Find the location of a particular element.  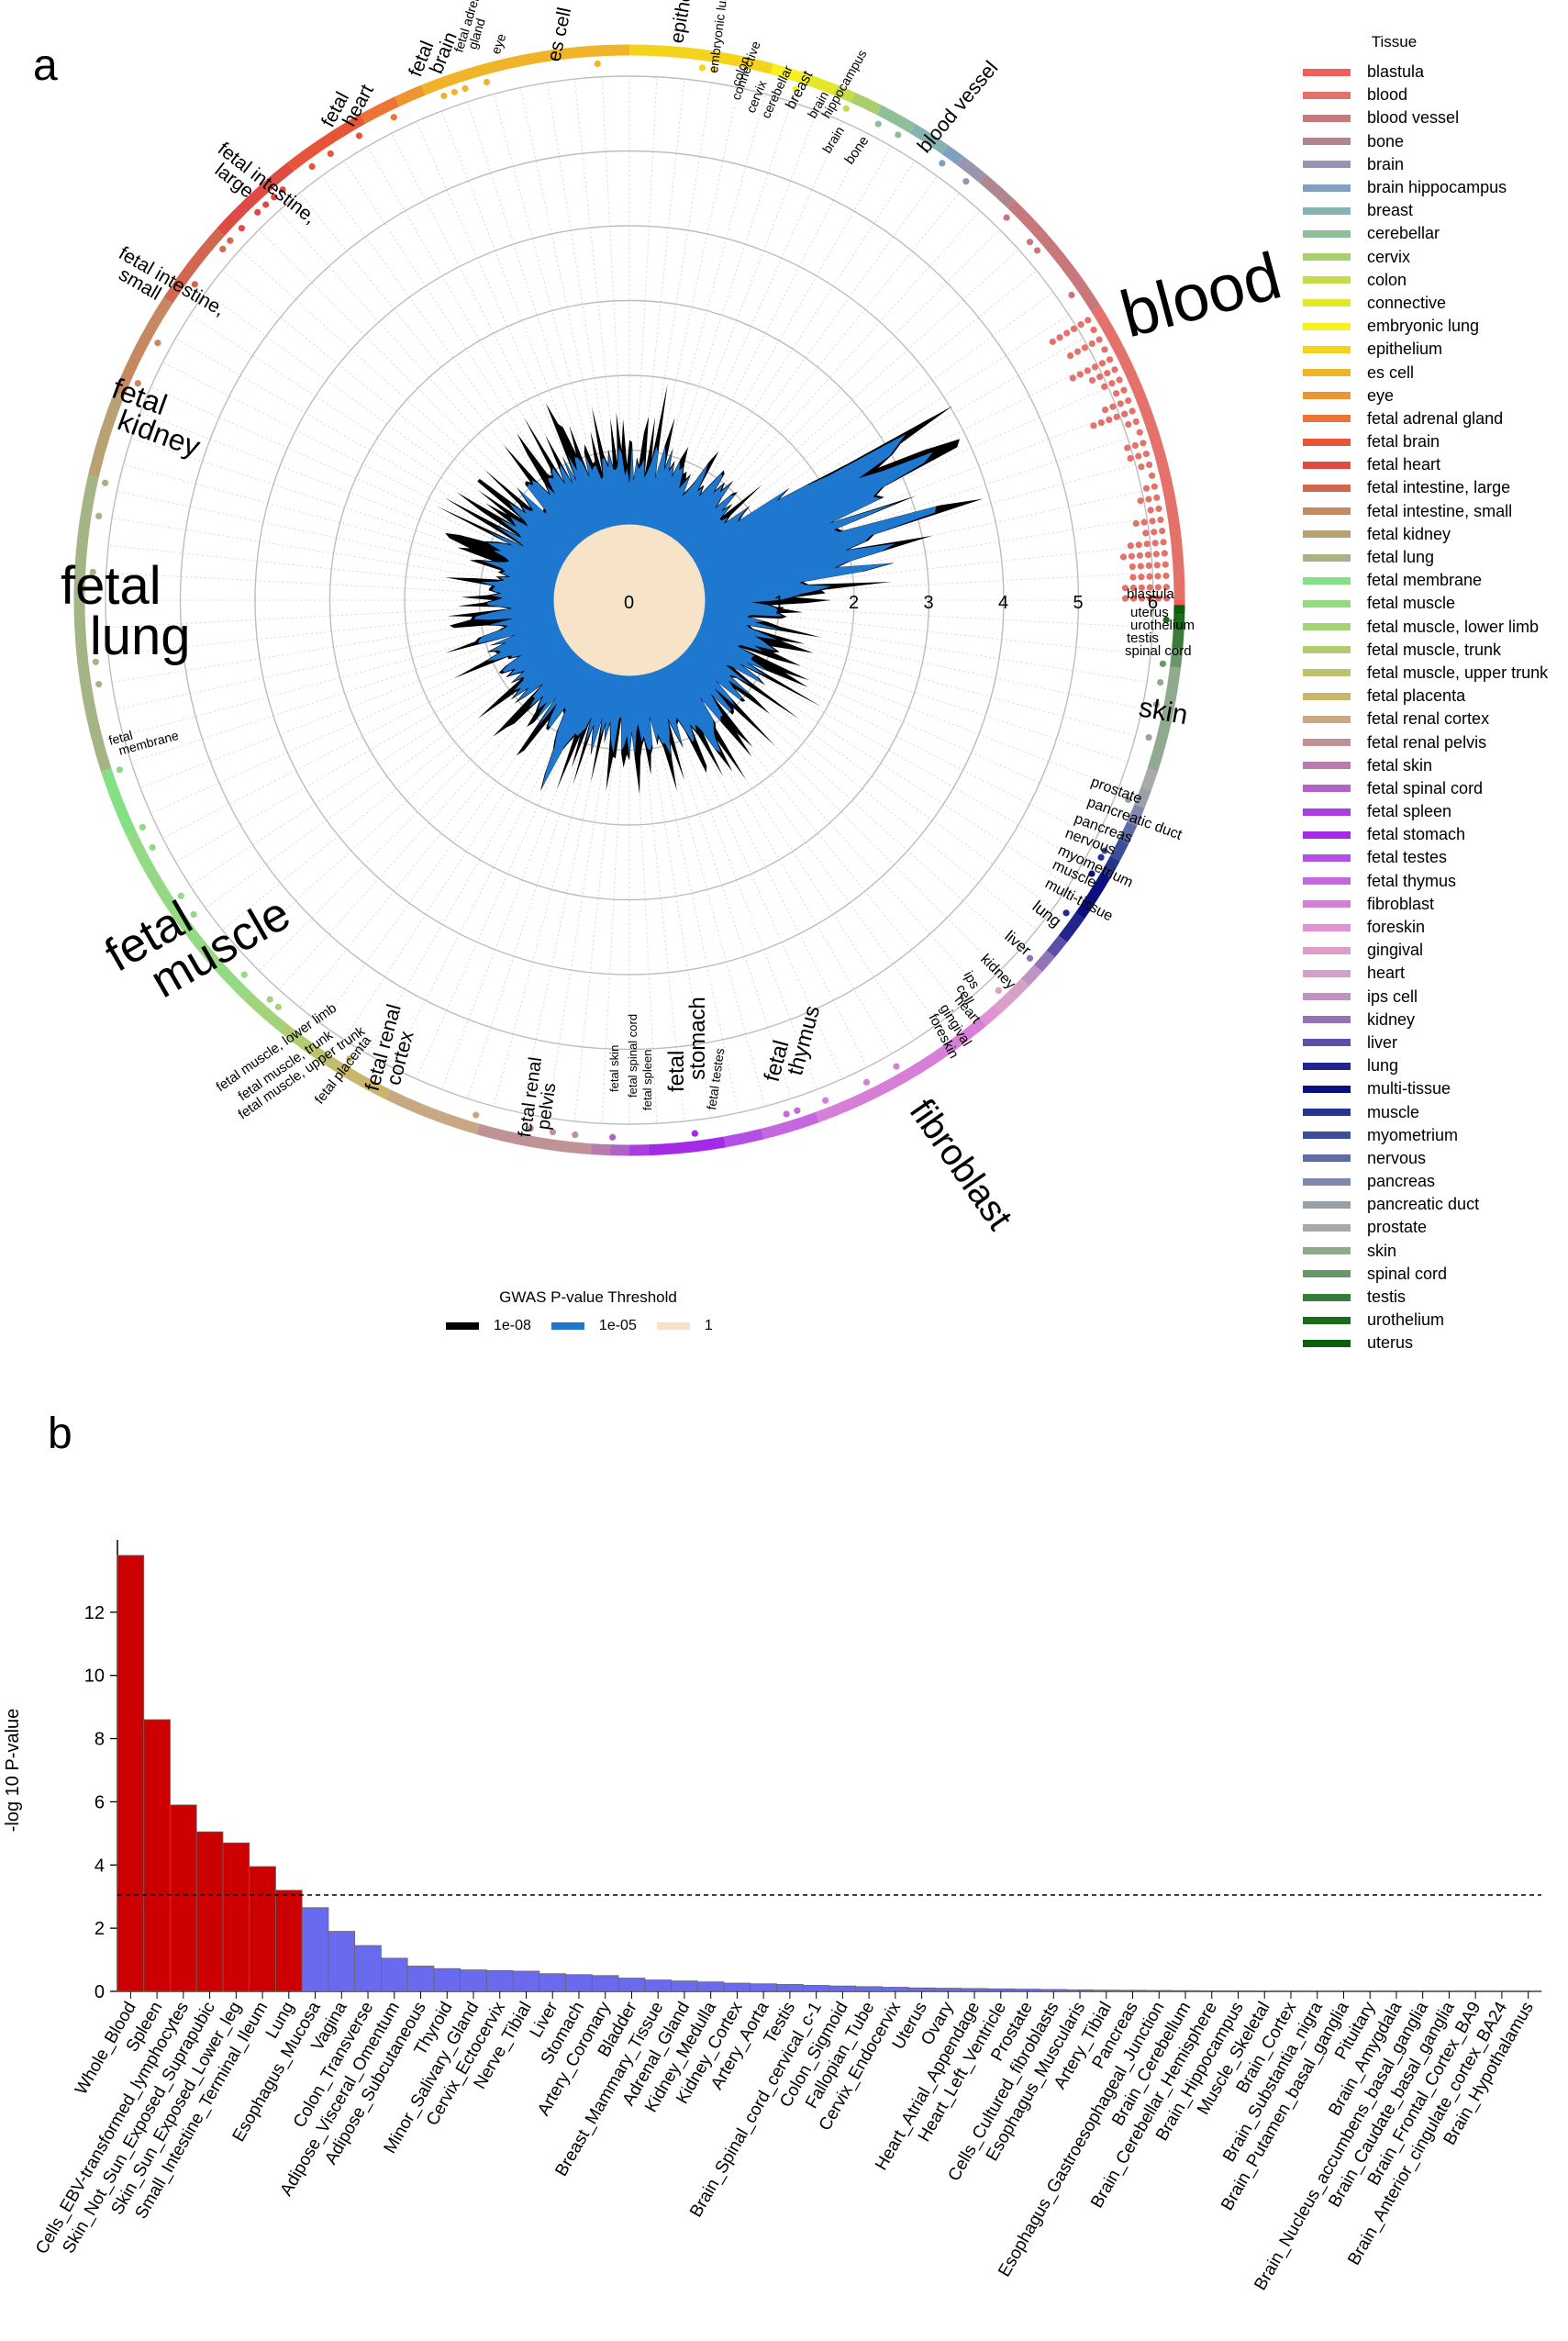

radial-tick-label: 5 is located at coordinates (1079, 603).